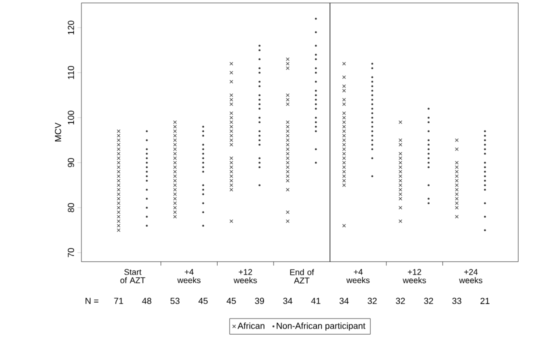 This screenshot has width=547, height=343. What do you see at coordinates (92, 301) in the screenshot?
I see `text: N =` at bounding box center [92, 301].